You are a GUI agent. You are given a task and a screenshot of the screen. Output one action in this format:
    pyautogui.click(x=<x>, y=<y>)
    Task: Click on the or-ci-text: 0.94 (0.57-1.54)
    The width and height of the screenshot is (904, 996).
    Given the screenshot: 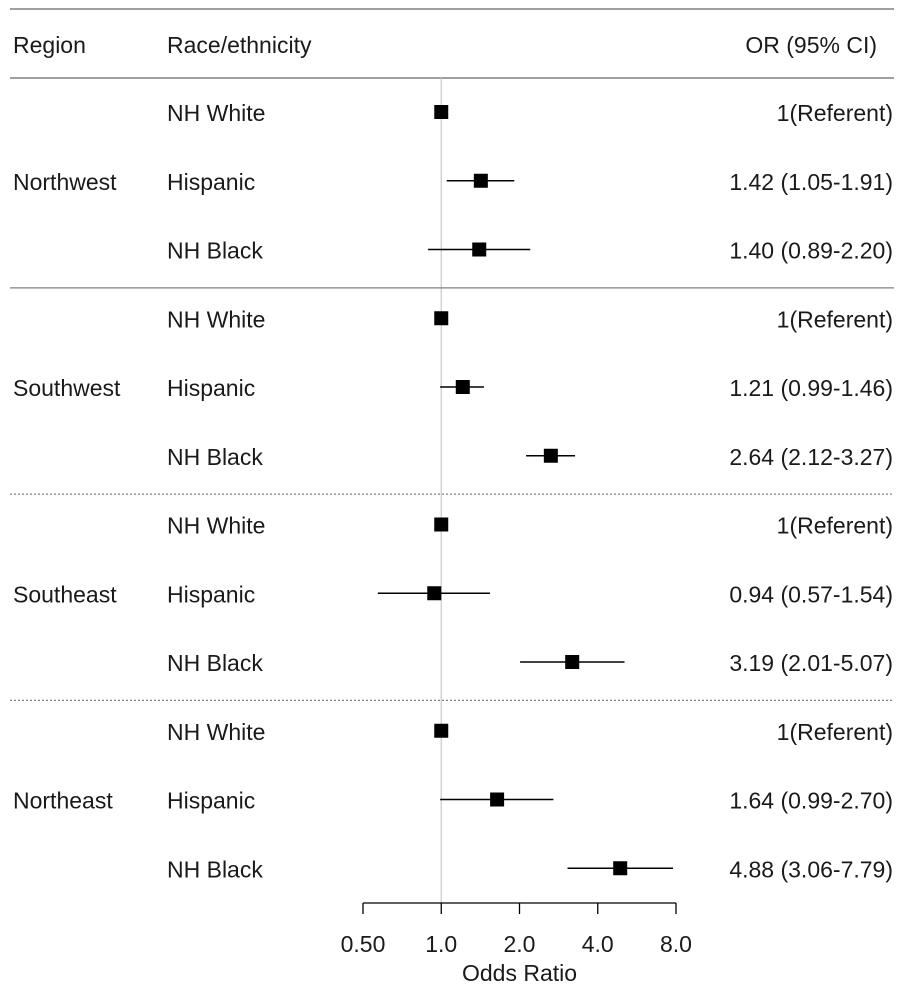 What is the action you would take?
    pyautogui.click(x=811, y=594)
    